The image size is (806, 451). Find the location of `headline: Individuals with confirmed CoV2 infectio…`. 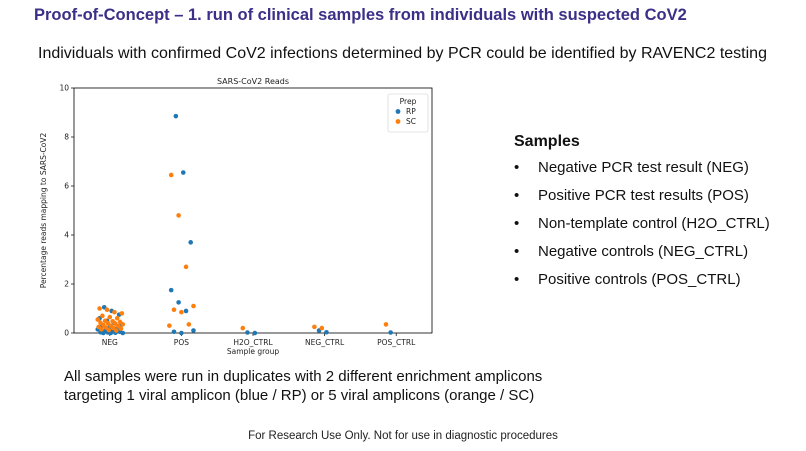

headline: Individuals with confirmed CoV2 infectio… is located at coordinates (402, 53).